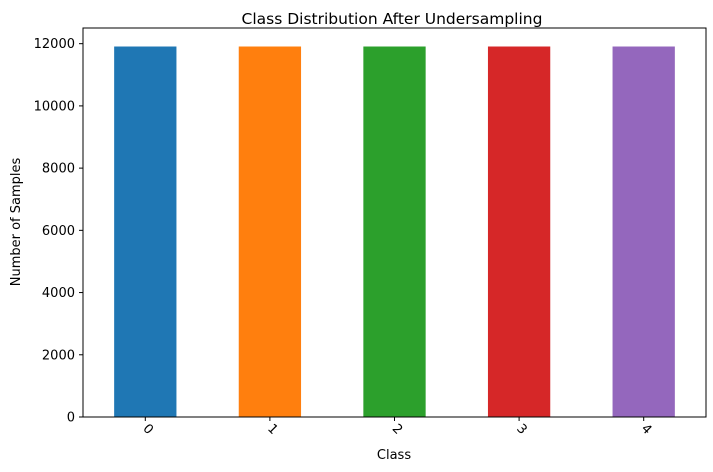 The width and height of the screenshot is (713, 472). Describe the element at coordinates (58, 355) in the screenshot. I see `y-tick-label: 2000` at that location.